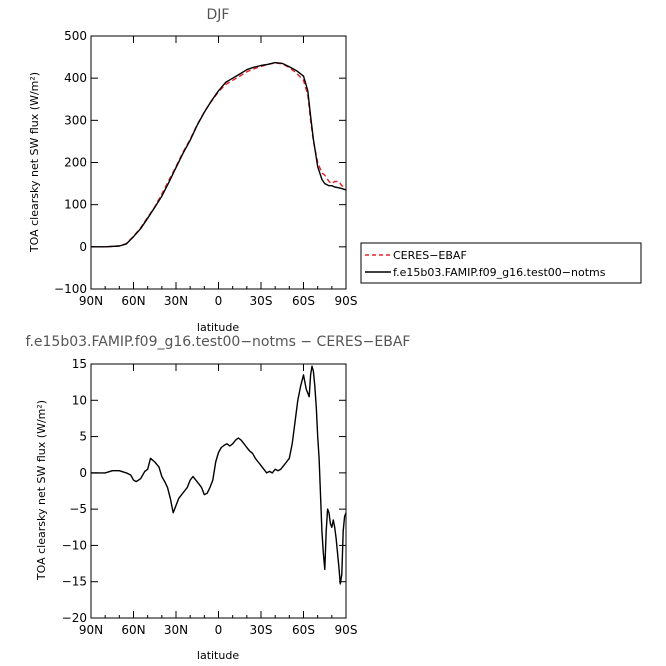  Describe the element at coordinates (75, 205) in the screenshot. I see `top-ytick-label: 100` at that location.